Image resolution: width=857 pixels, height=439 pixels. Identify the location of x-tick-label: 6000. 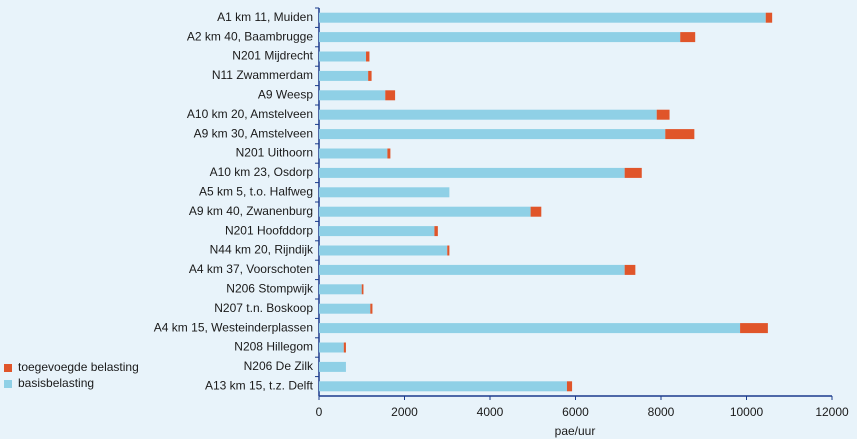
(575, 412).